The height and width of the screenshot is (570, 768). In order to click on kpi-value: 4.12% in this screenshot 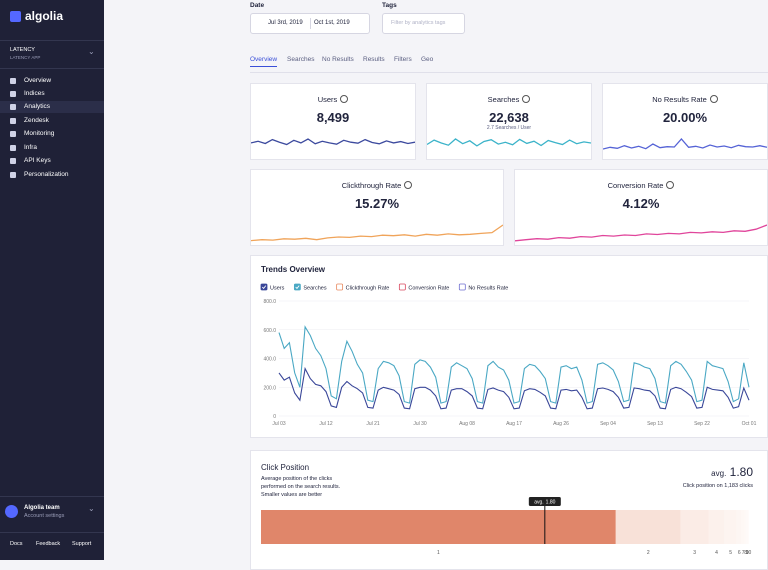, I will do `click(641, 203)`.